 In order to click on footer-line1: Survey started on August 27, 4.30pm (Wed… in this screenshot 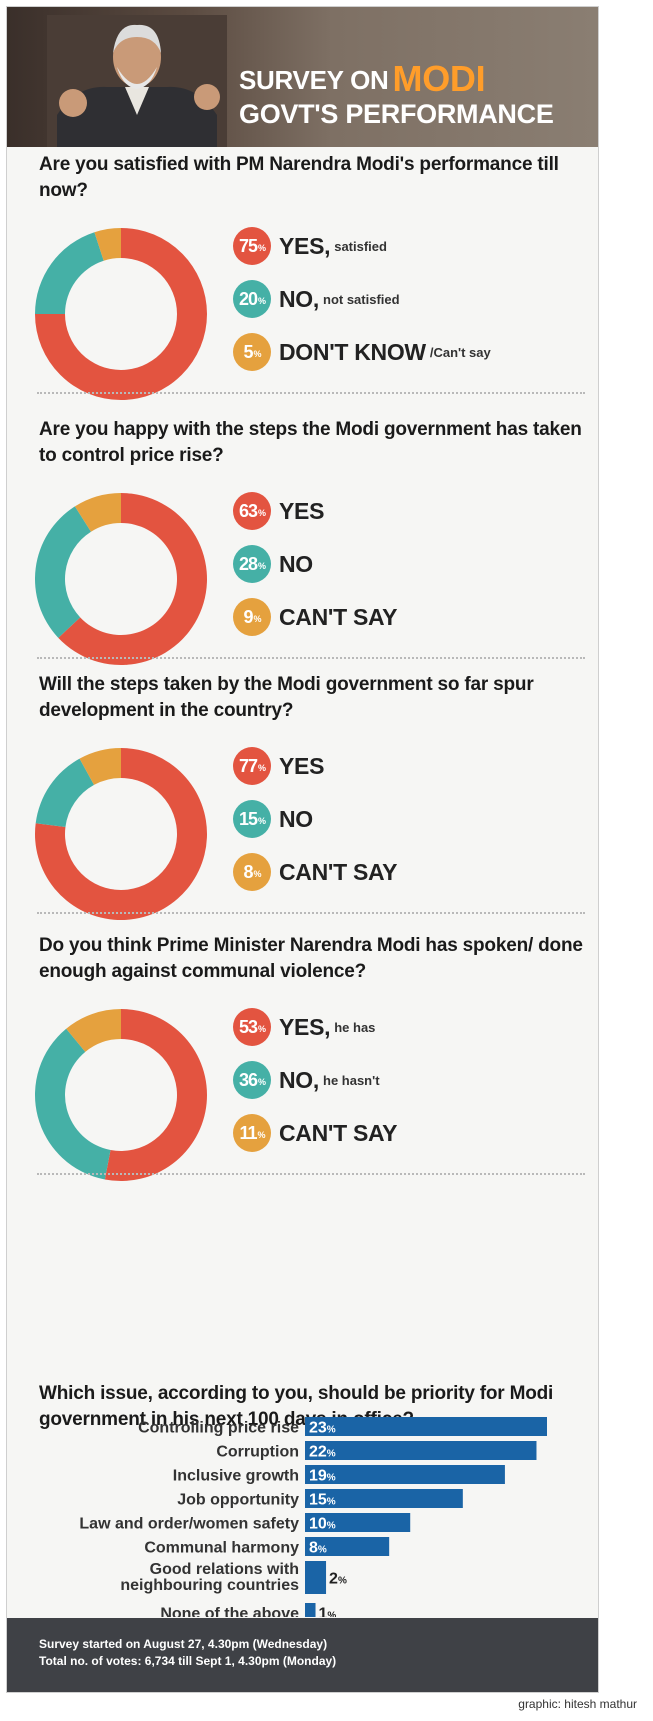, I will do `click(183, 1644)`.